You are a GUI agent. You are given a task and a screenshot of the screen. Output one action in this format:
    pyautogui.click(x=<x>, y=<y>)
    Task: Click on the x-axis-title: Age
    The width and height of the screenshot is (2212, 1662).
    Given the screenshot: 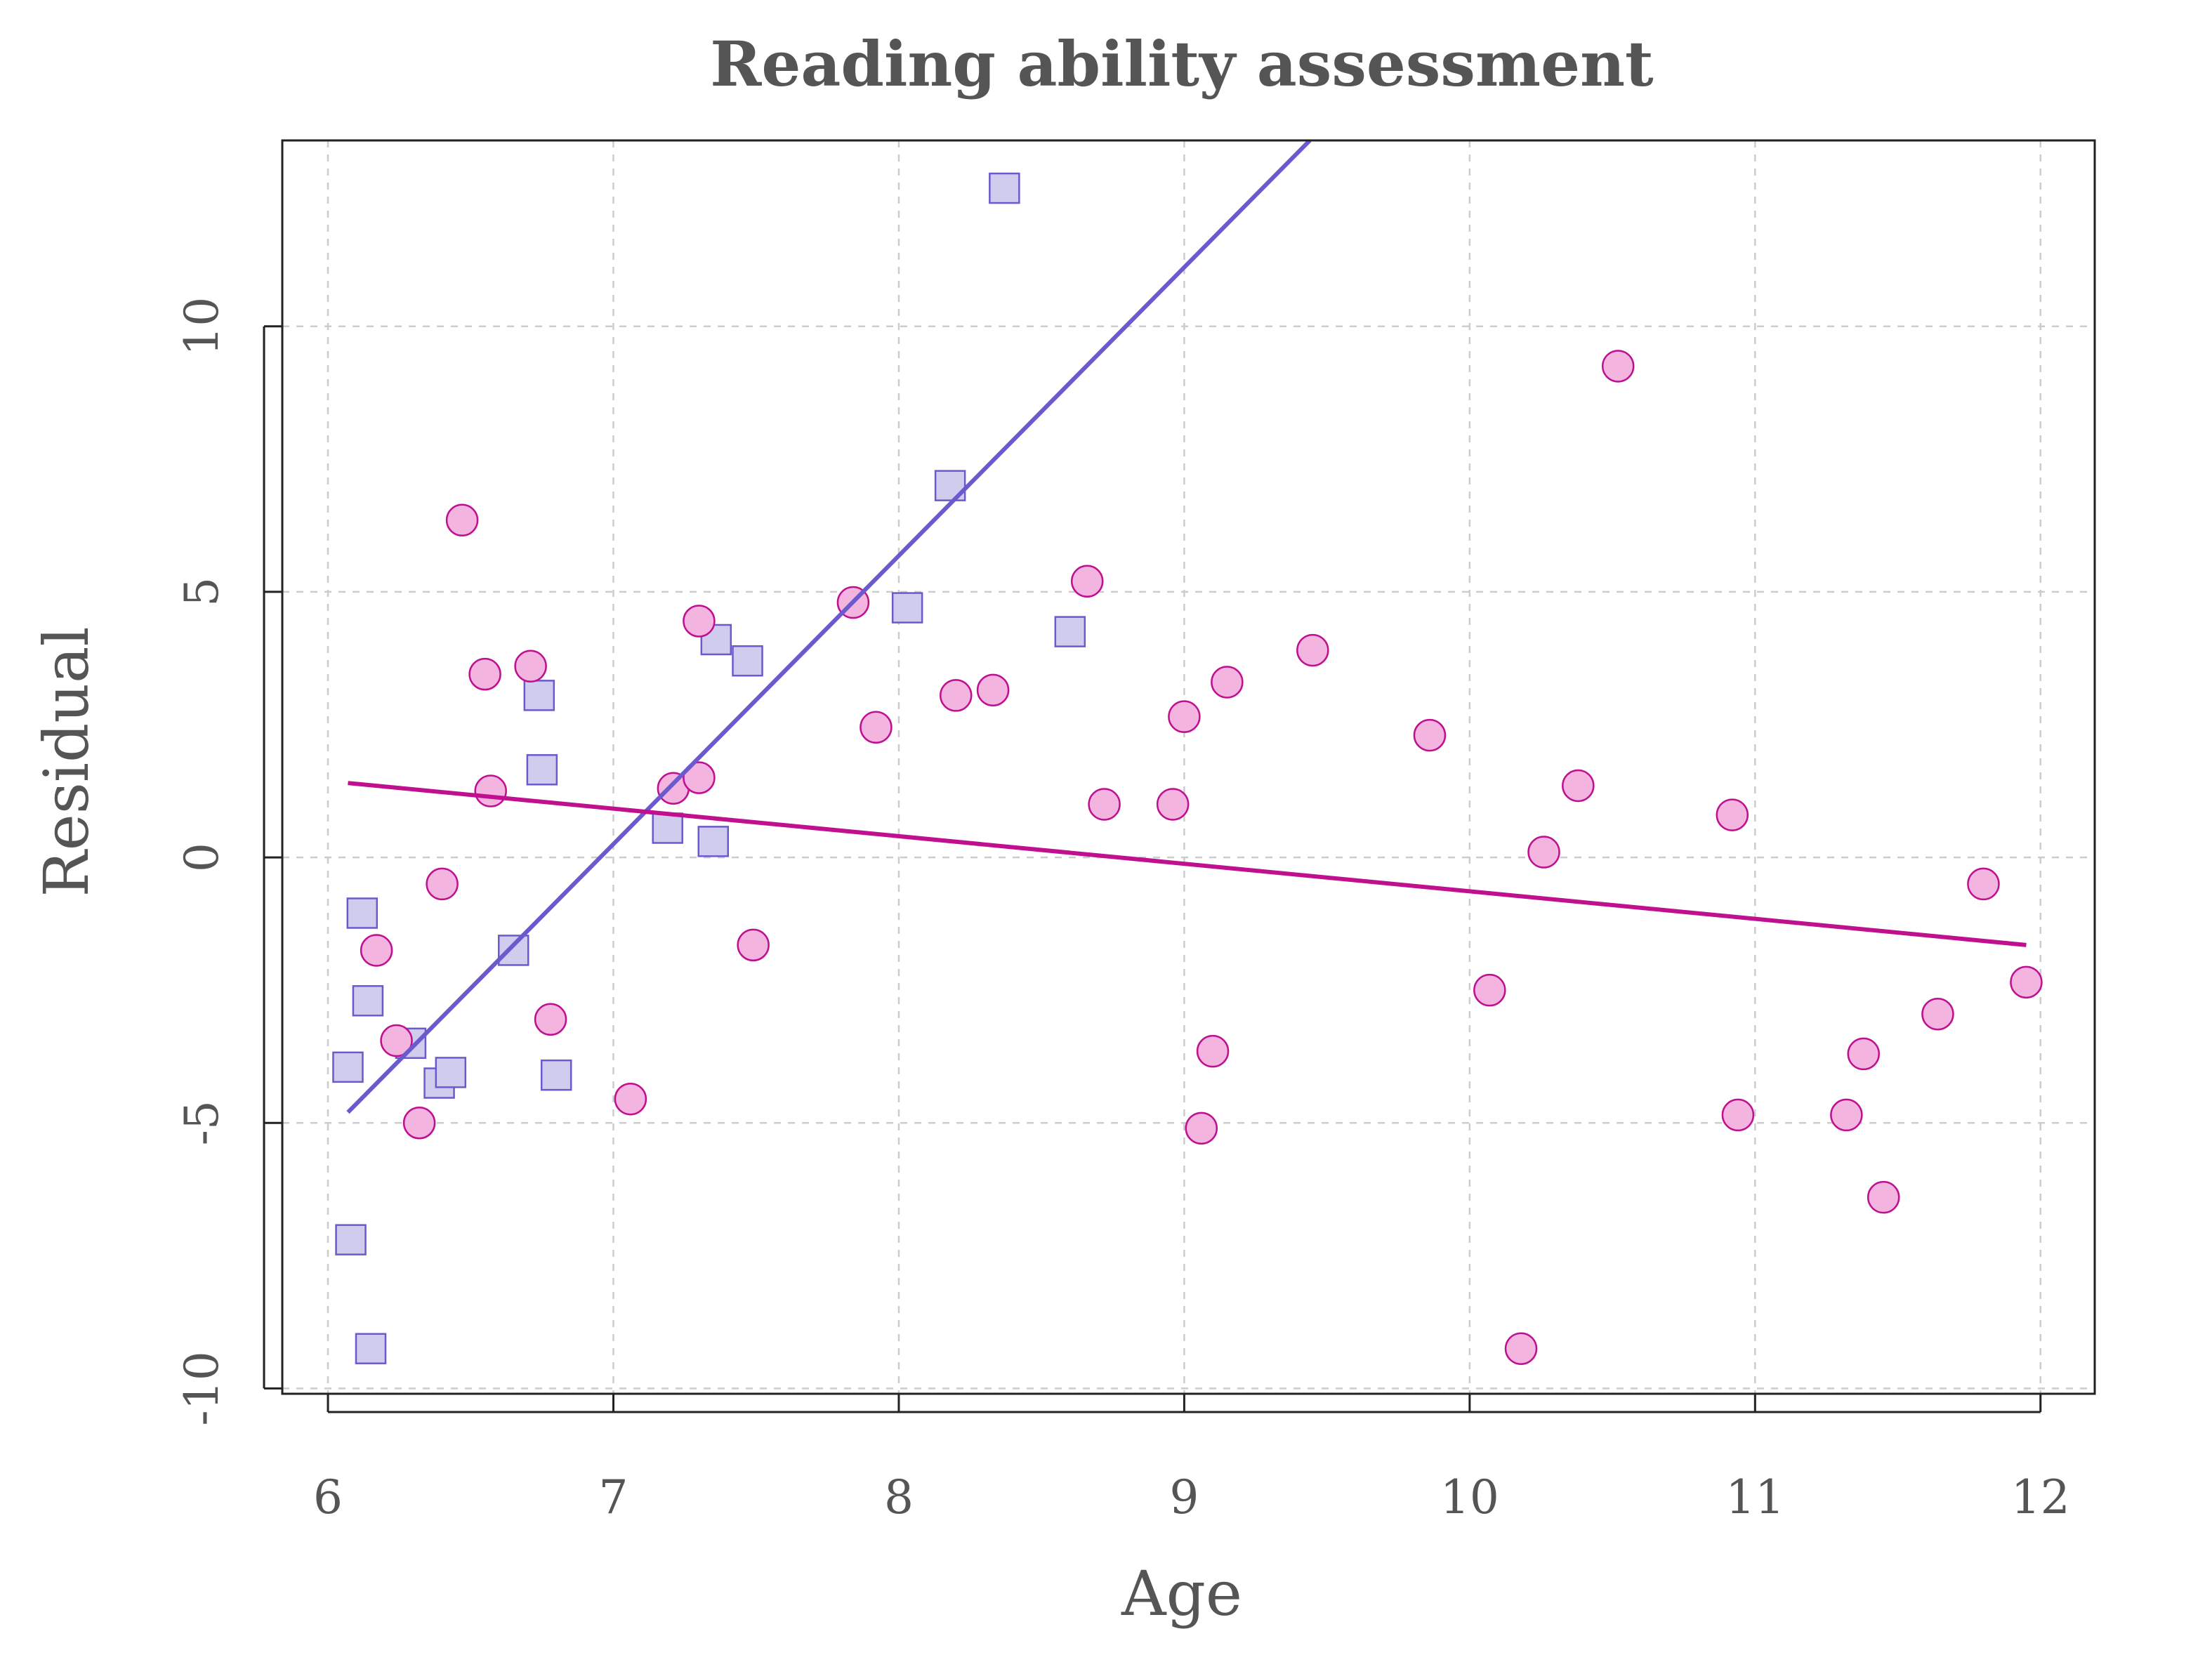 What is the action you would take?
    pyautogui.click(x=1181, y=1593)
    